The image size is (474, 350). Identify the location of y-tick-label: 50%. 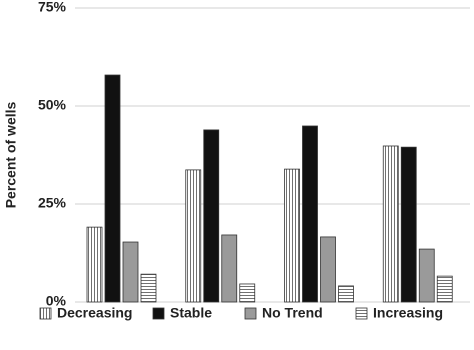
(52, 105).